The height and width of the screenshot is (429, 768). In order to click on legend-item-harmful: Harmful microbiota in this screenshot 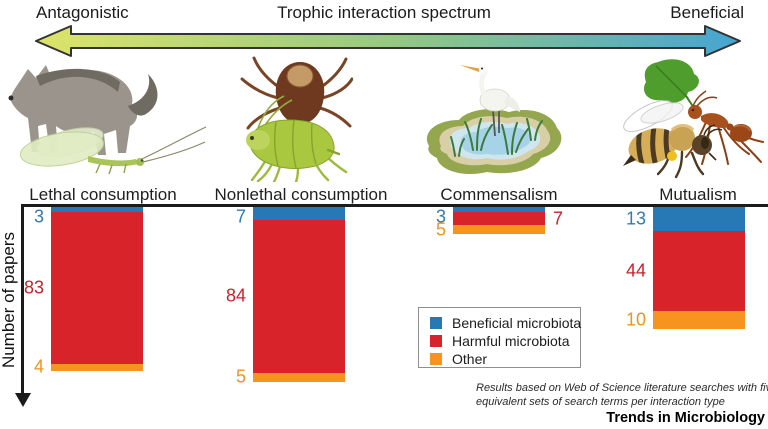, I will do `click(505, 340)`.